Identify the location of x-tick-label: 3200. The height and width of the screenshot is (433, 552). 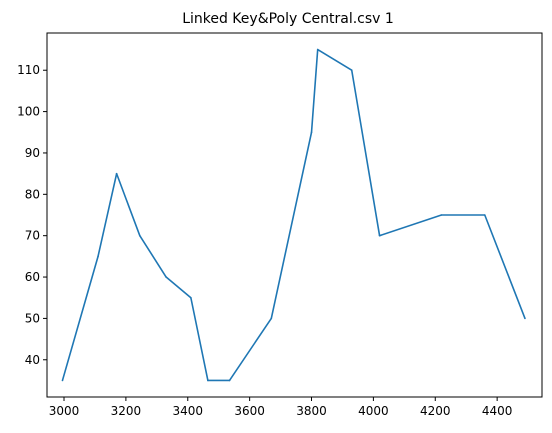
(126, 411).